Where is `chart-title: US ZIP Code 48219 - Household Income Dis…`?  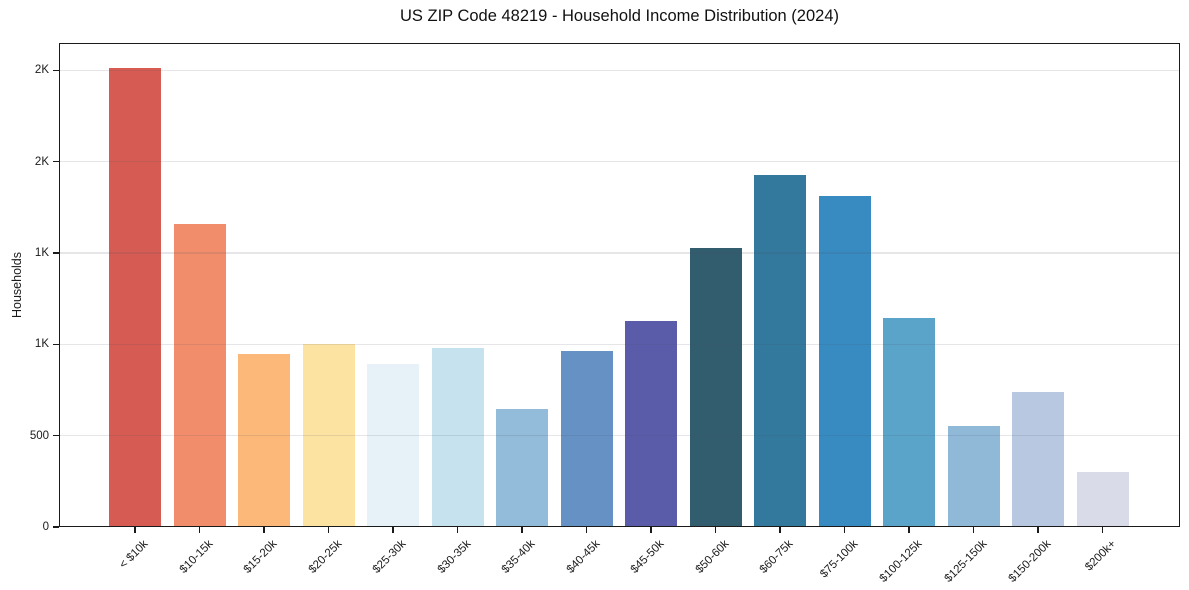 chart-title: US ZIP Code 48219 - Household Income Dis… is located at coordinates (619, 16).